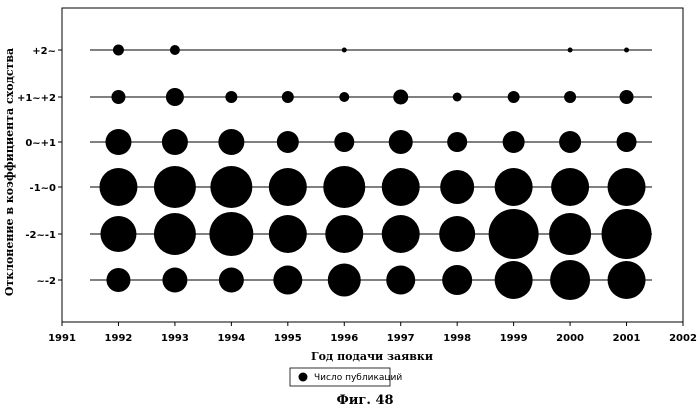 The height and width of the screenshot is (414, 700). What do you see at coordinates (36, 98) in the screenshot?
I see `y-tick-label: +1~+2` at bounding box center [36, 98].